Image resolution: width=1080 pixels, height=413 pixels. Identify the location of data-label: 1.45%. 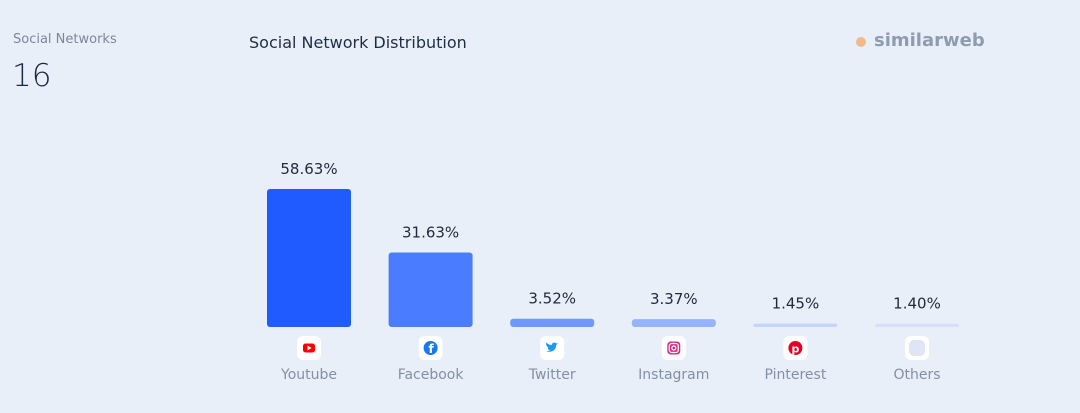
(796, 304).